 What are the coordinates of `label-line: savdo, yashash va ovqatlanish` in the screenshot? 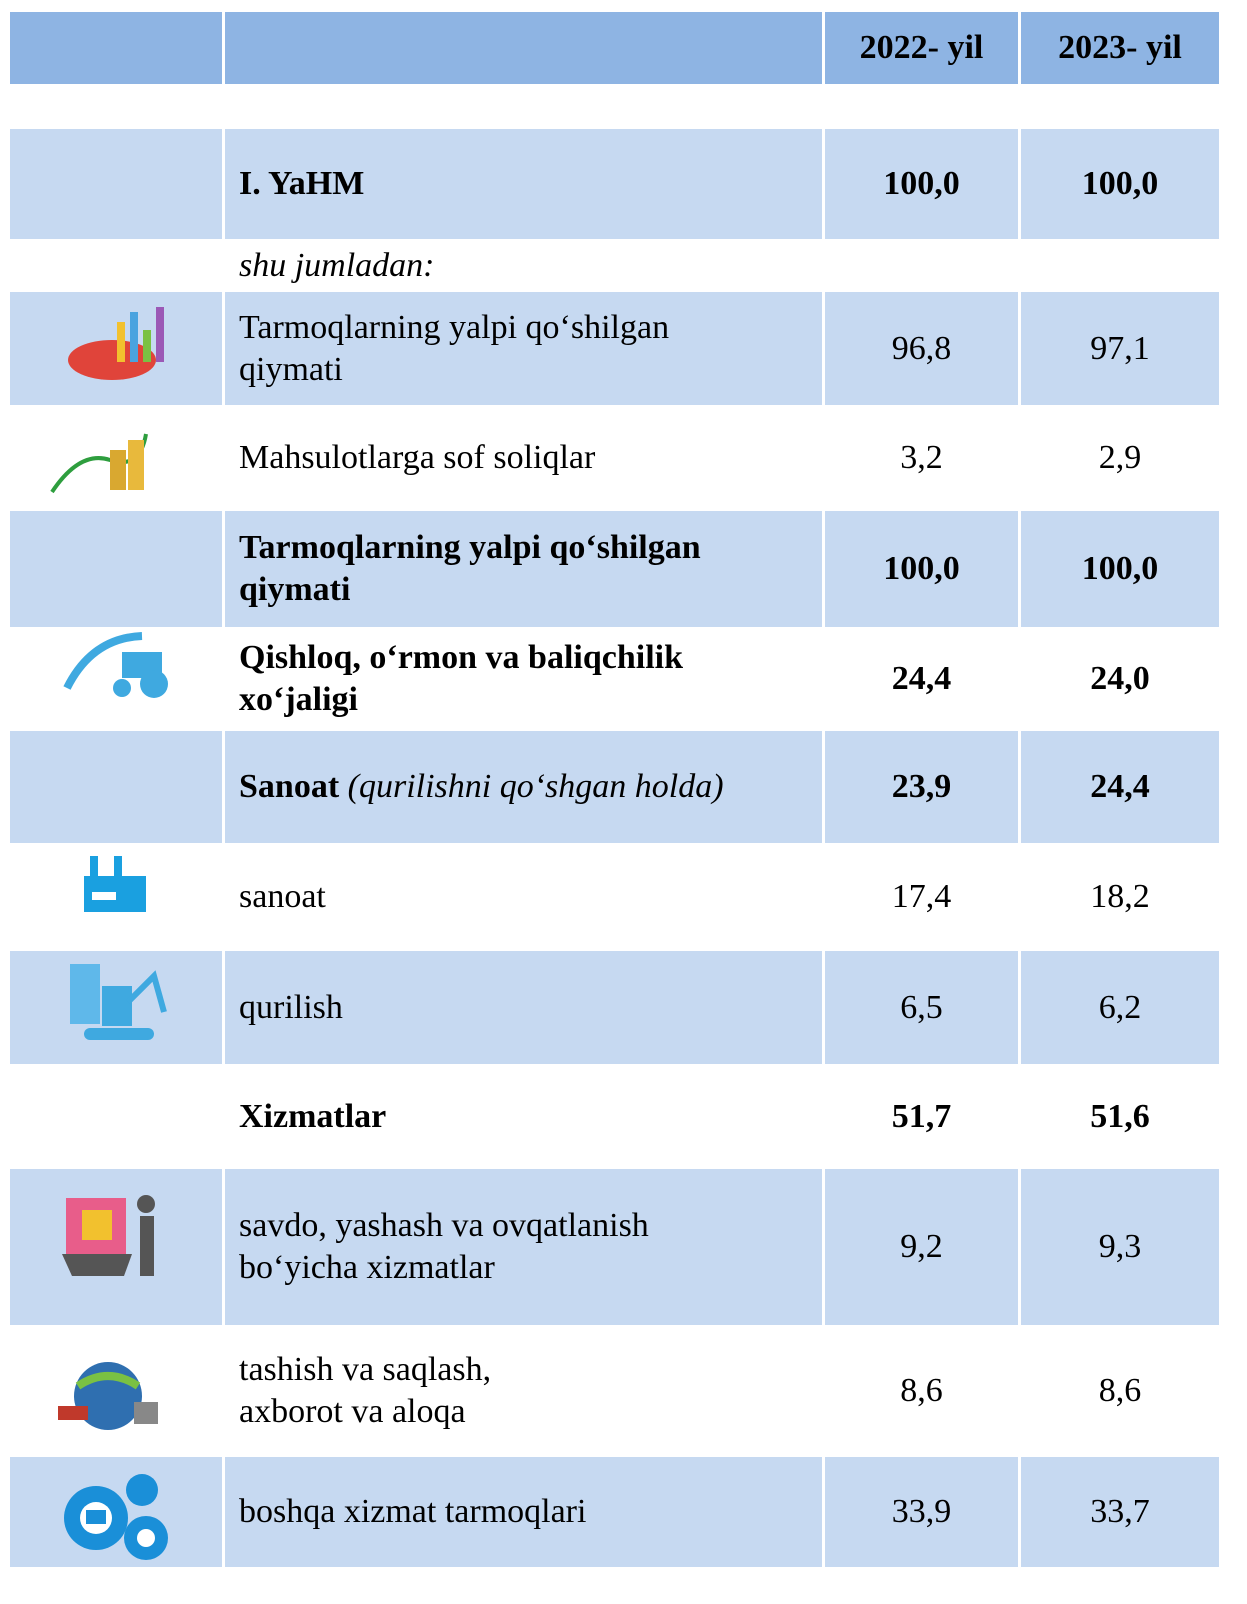 It's located at (444, 1226).